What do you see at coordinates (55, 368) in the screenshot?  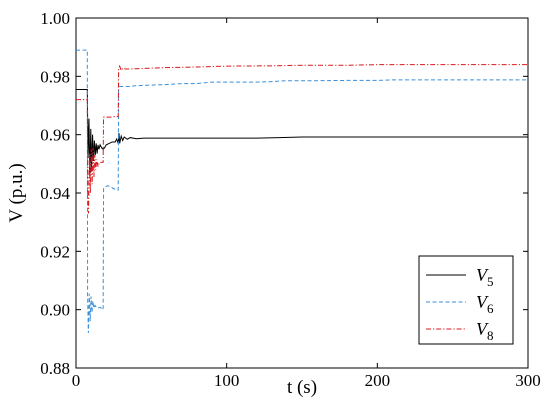 I see `y-tick-label: 0.88` at bounding box center [55, 368].